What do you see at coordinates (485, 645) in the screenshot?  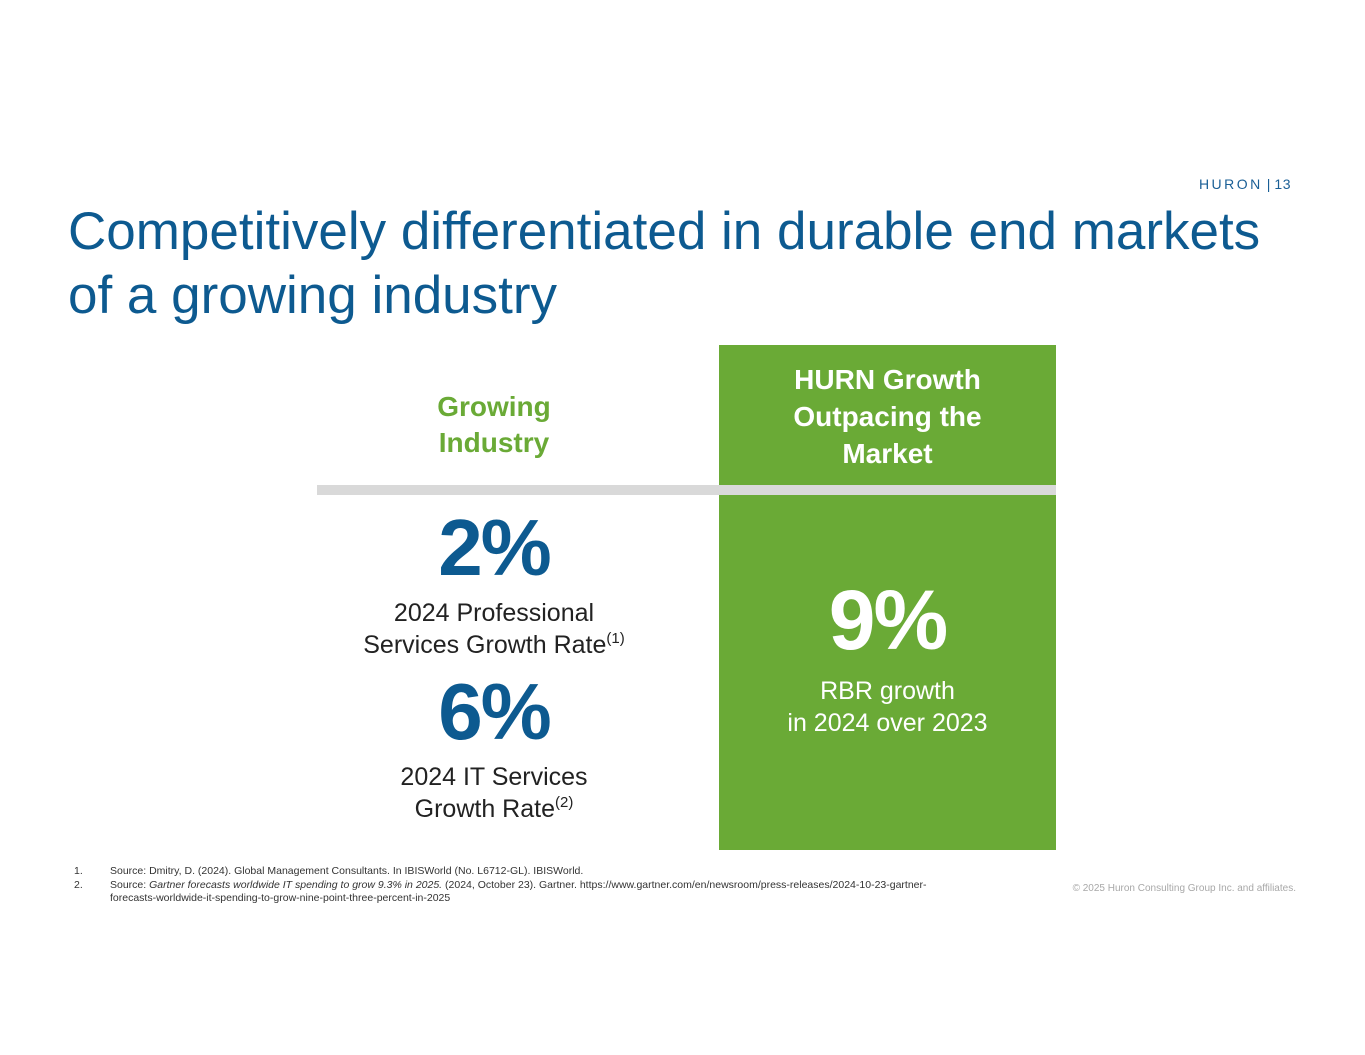 I see `label-text: Services Growth Rate` at bounding box center [485, 645].